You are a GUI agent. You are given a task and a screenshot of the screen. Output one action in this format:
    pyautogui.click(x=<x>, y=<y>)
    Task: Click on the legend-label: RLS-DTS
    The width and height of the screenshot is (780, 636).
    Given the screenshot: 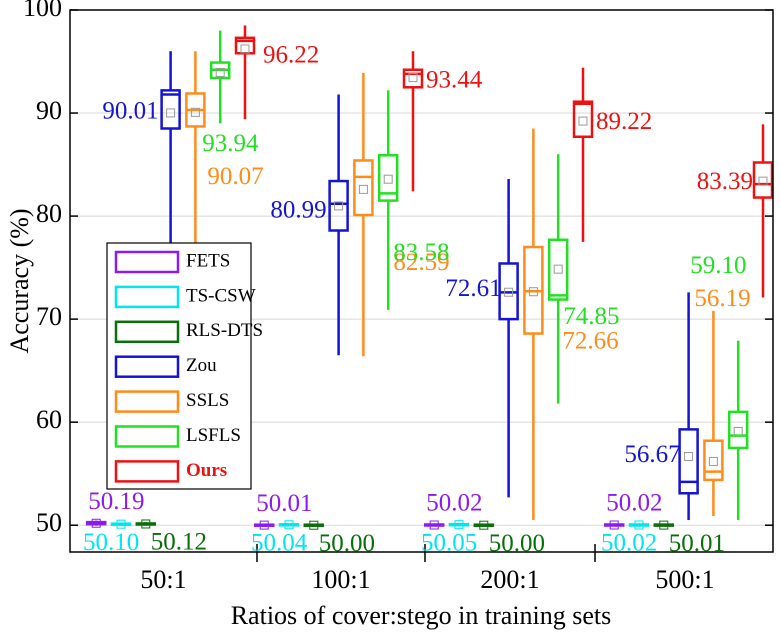 What is the action you would take?
    pyautogui.click(x=224, y=330)
    